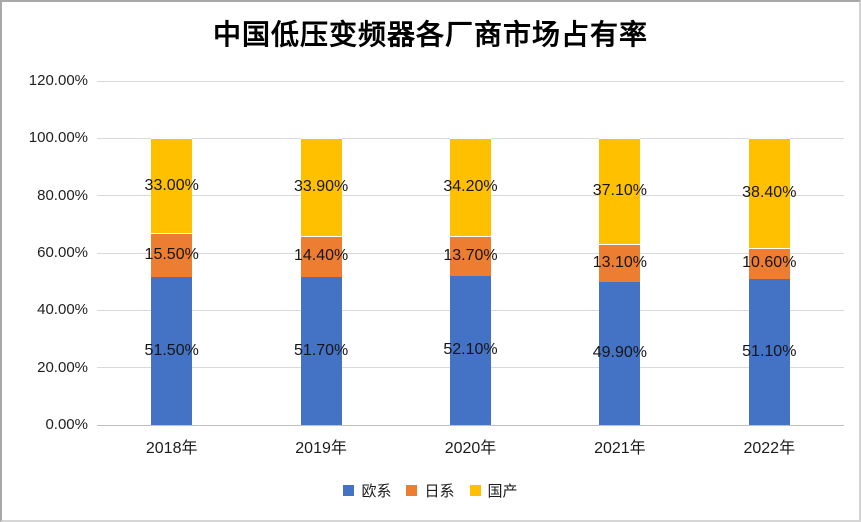  I want to click on legend-label: 欧系, so click(376, 491).